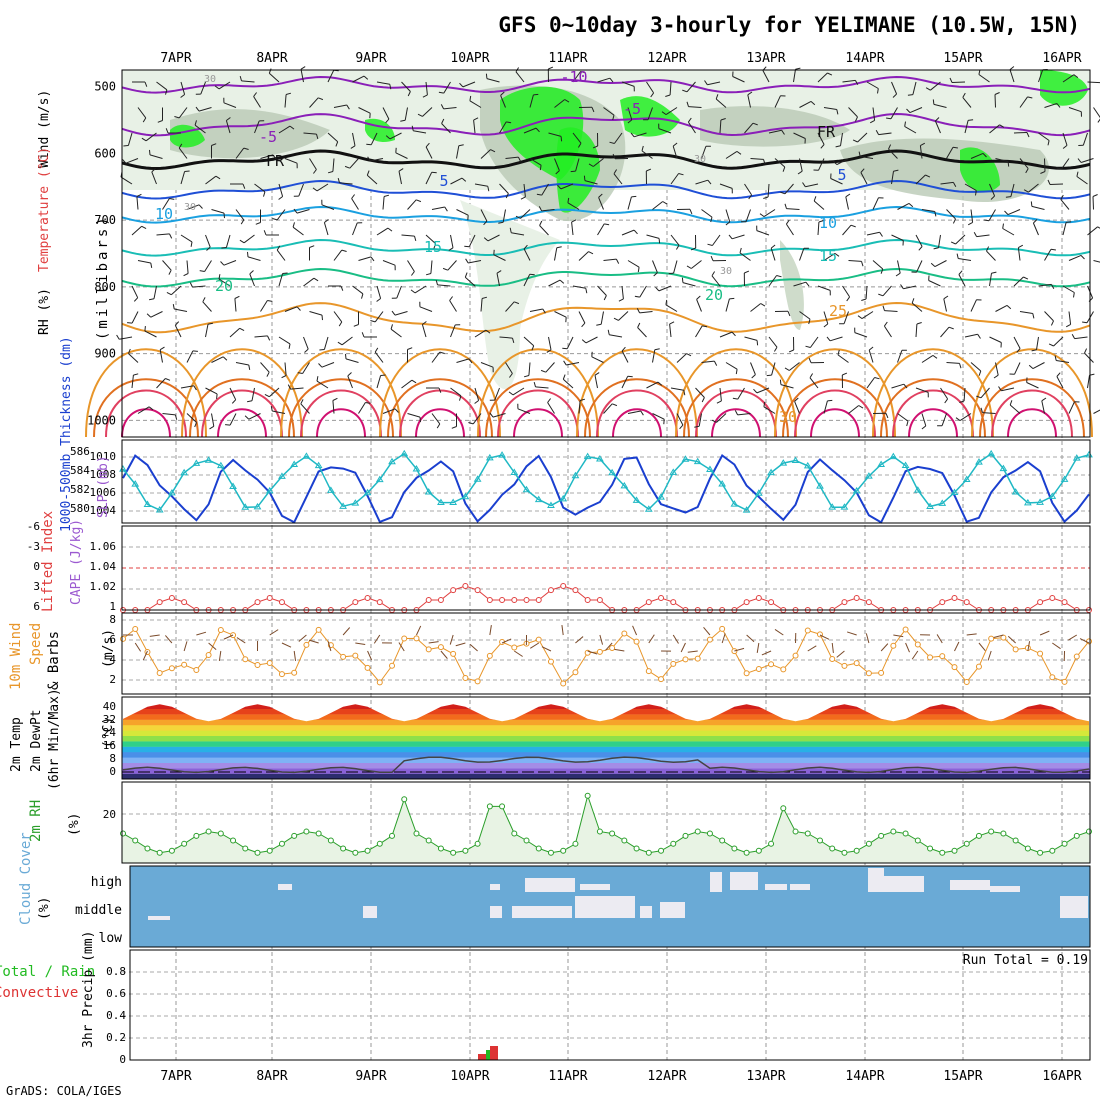 This screenshot has height=1100, width=1100. What do you see at coordinates (105, 354) in the screenshot?
I see `pressure-tick-900: 900` at bounding box center [105, 354].